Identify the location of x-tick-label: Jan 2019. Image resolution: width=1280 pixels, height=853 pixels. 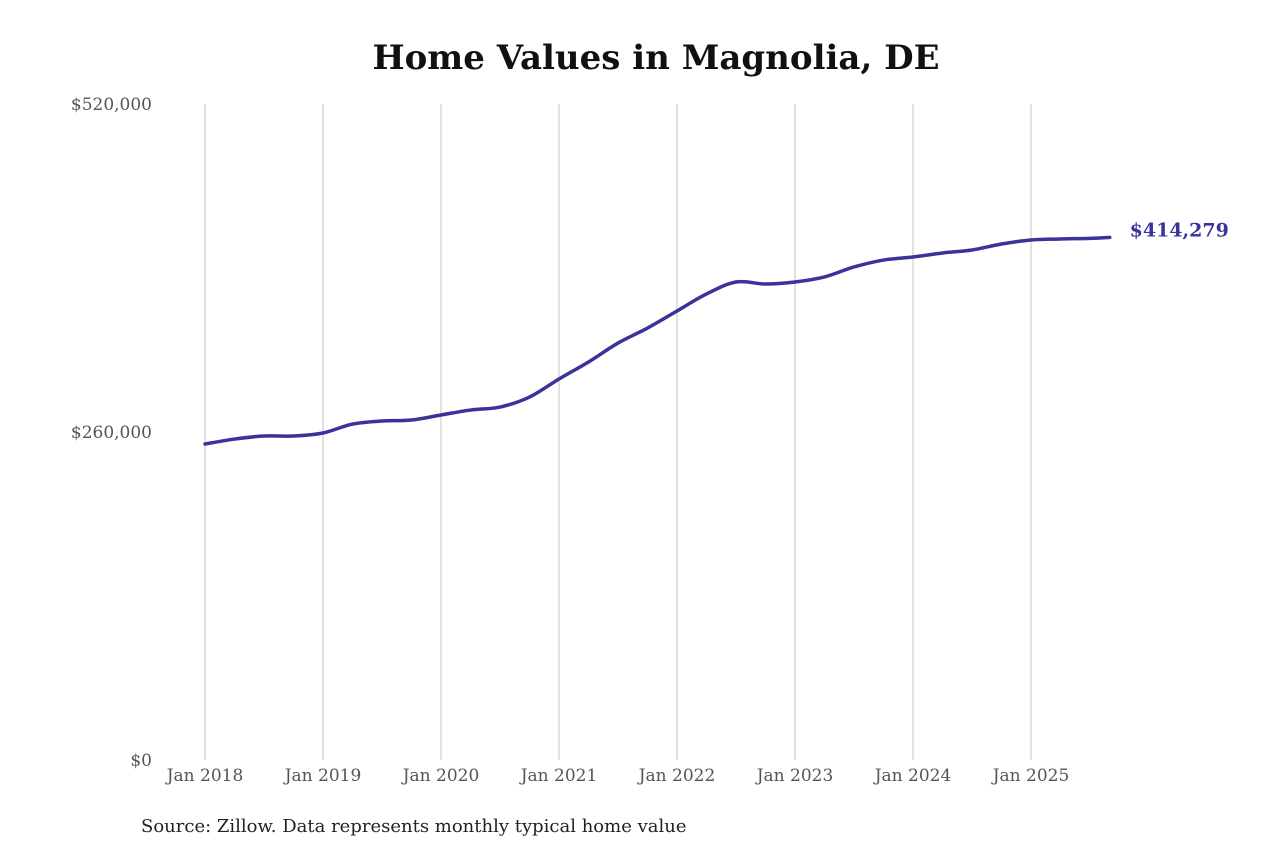
(322, 776).